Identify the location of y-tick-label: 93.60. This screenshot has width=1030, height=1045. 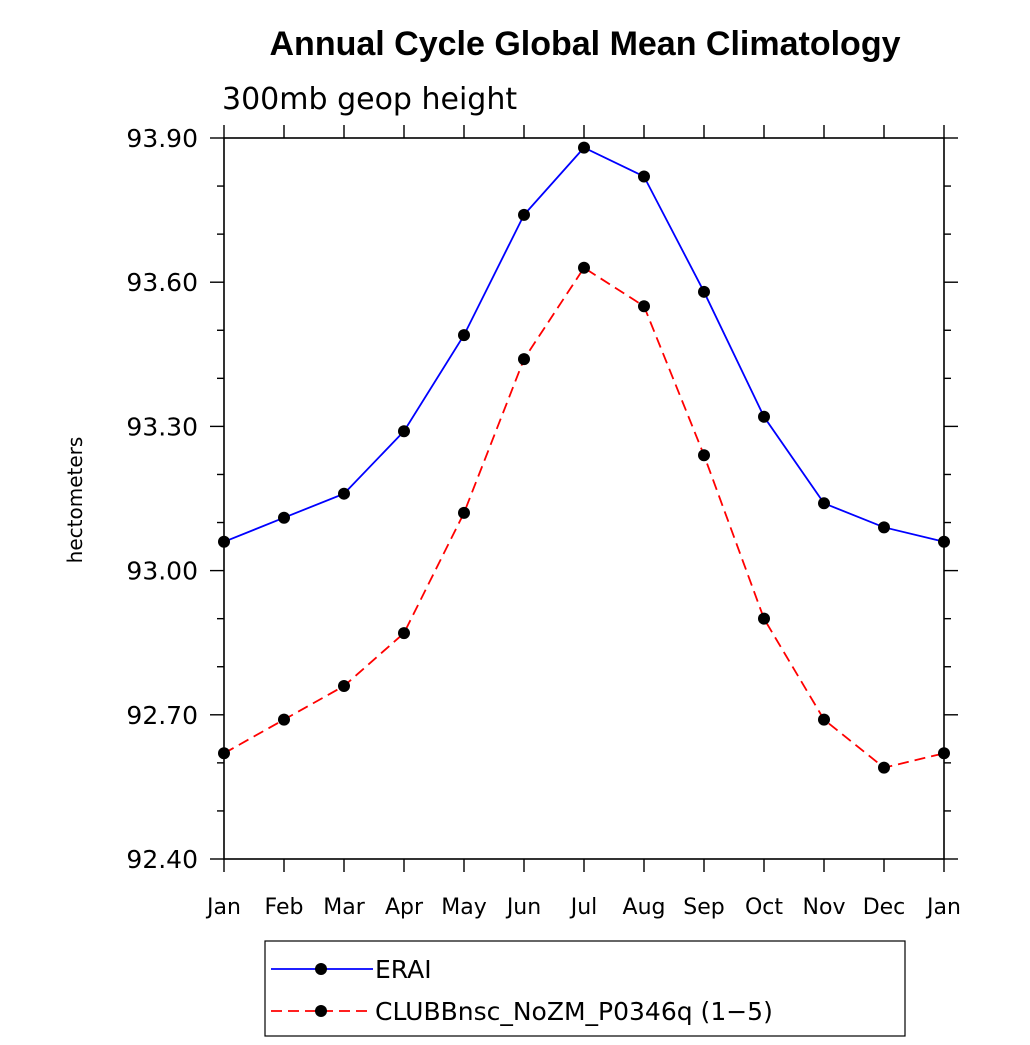
(162, 282).